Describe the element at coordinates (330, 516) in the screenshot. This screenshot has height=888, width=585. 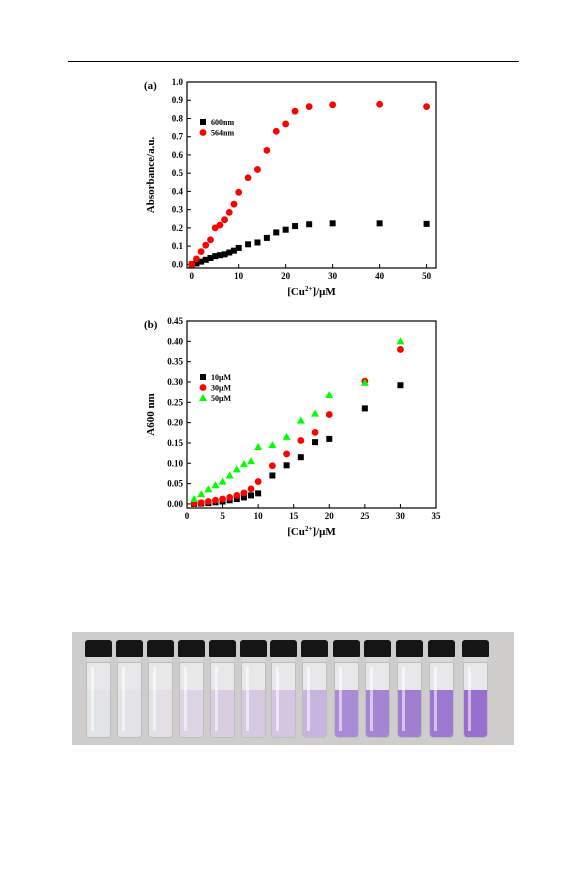
I see `panel-1-xtick-label: 20` at that location.